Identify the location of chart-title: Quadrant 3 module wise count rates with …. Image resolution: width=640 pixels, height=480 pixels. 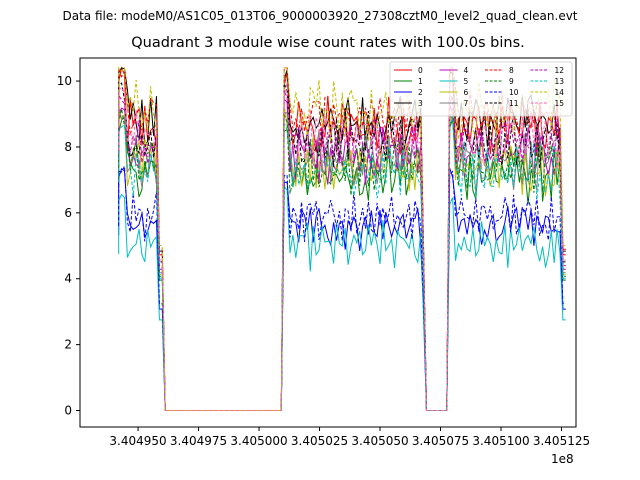
(328, 43).